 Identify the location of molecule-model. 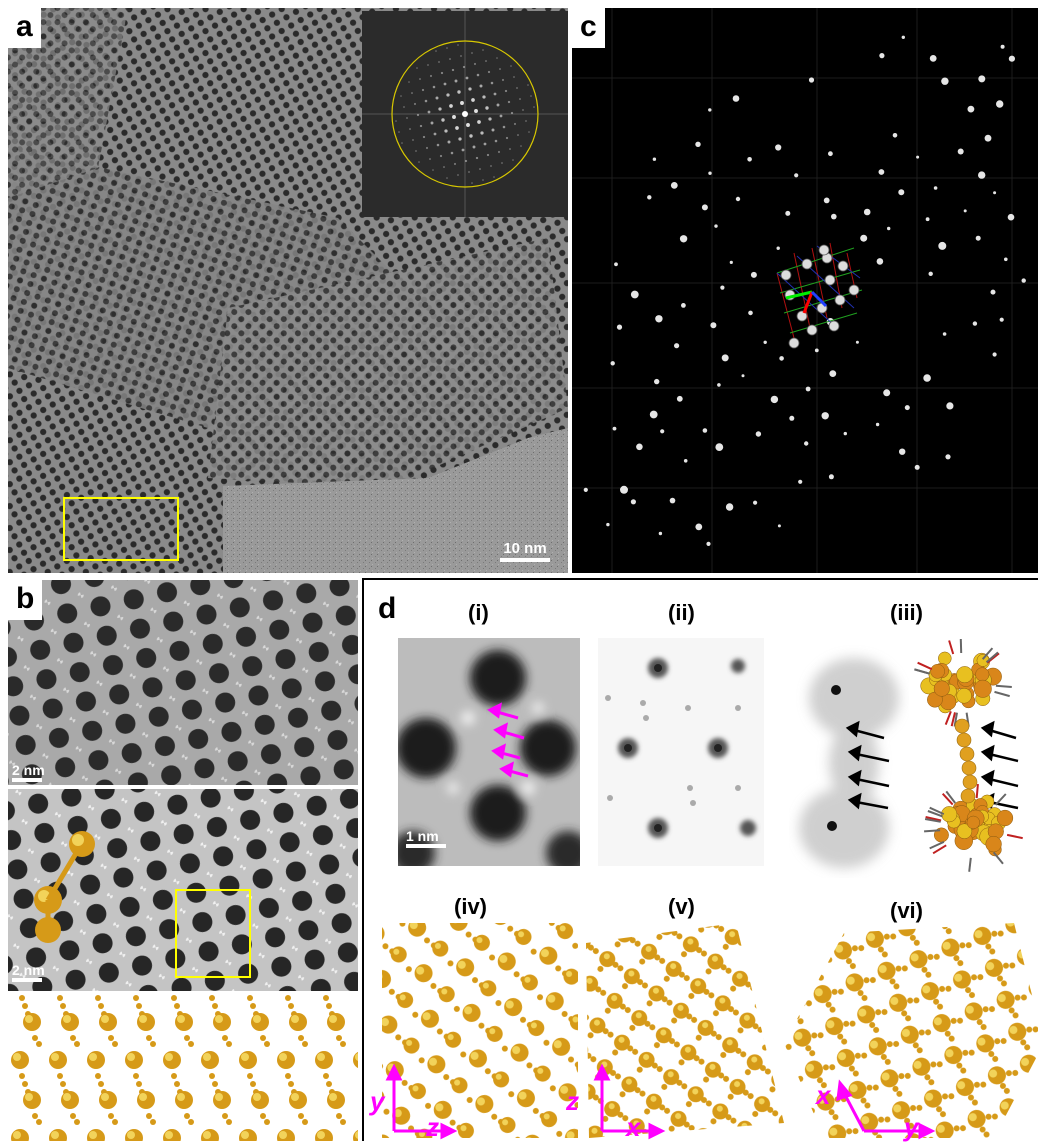
(968, 755).